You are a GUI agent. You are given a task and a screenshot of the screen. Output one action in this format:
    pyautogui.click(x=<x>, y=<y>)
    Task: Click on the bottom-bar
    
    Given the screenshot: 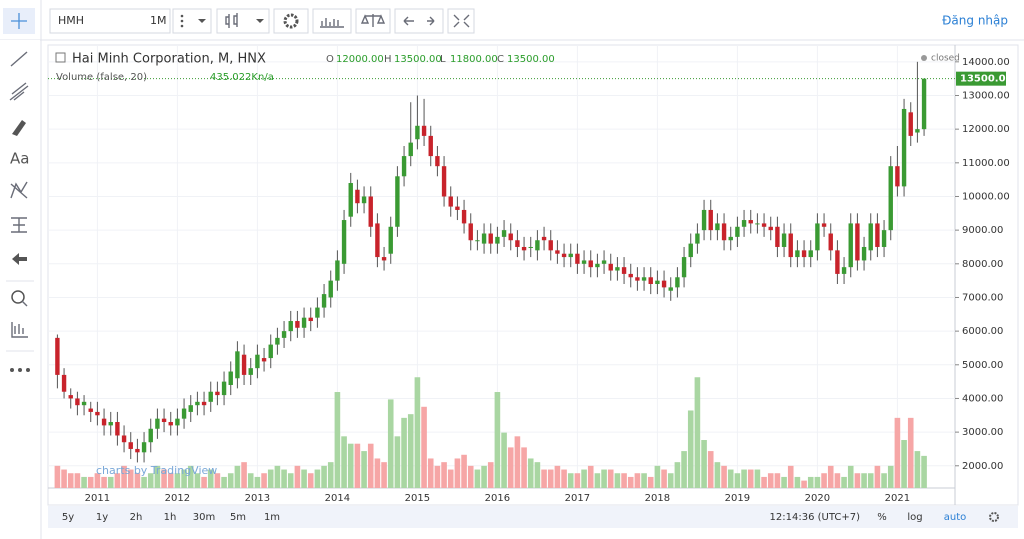 What is the action you would take?
    pyautogui.click(x=533, y=517)
    